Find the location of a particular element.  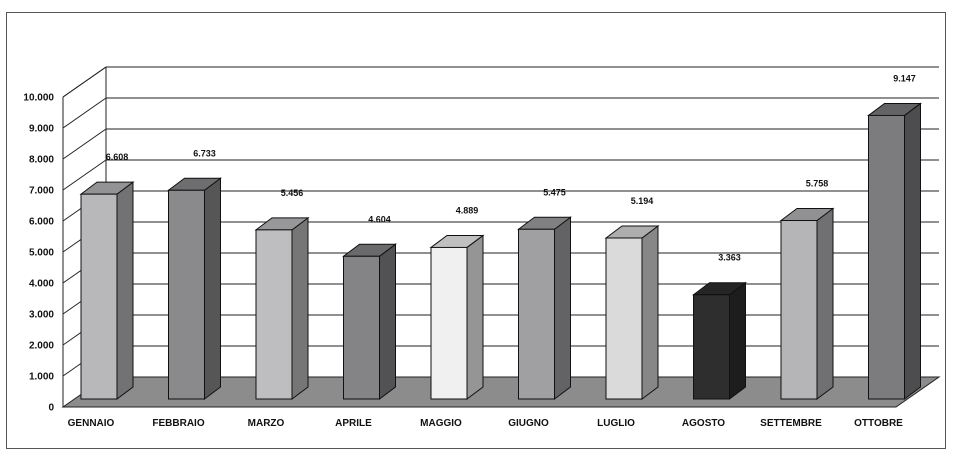

y-tick-label: 8.000 is located at coordinates (41, 160).